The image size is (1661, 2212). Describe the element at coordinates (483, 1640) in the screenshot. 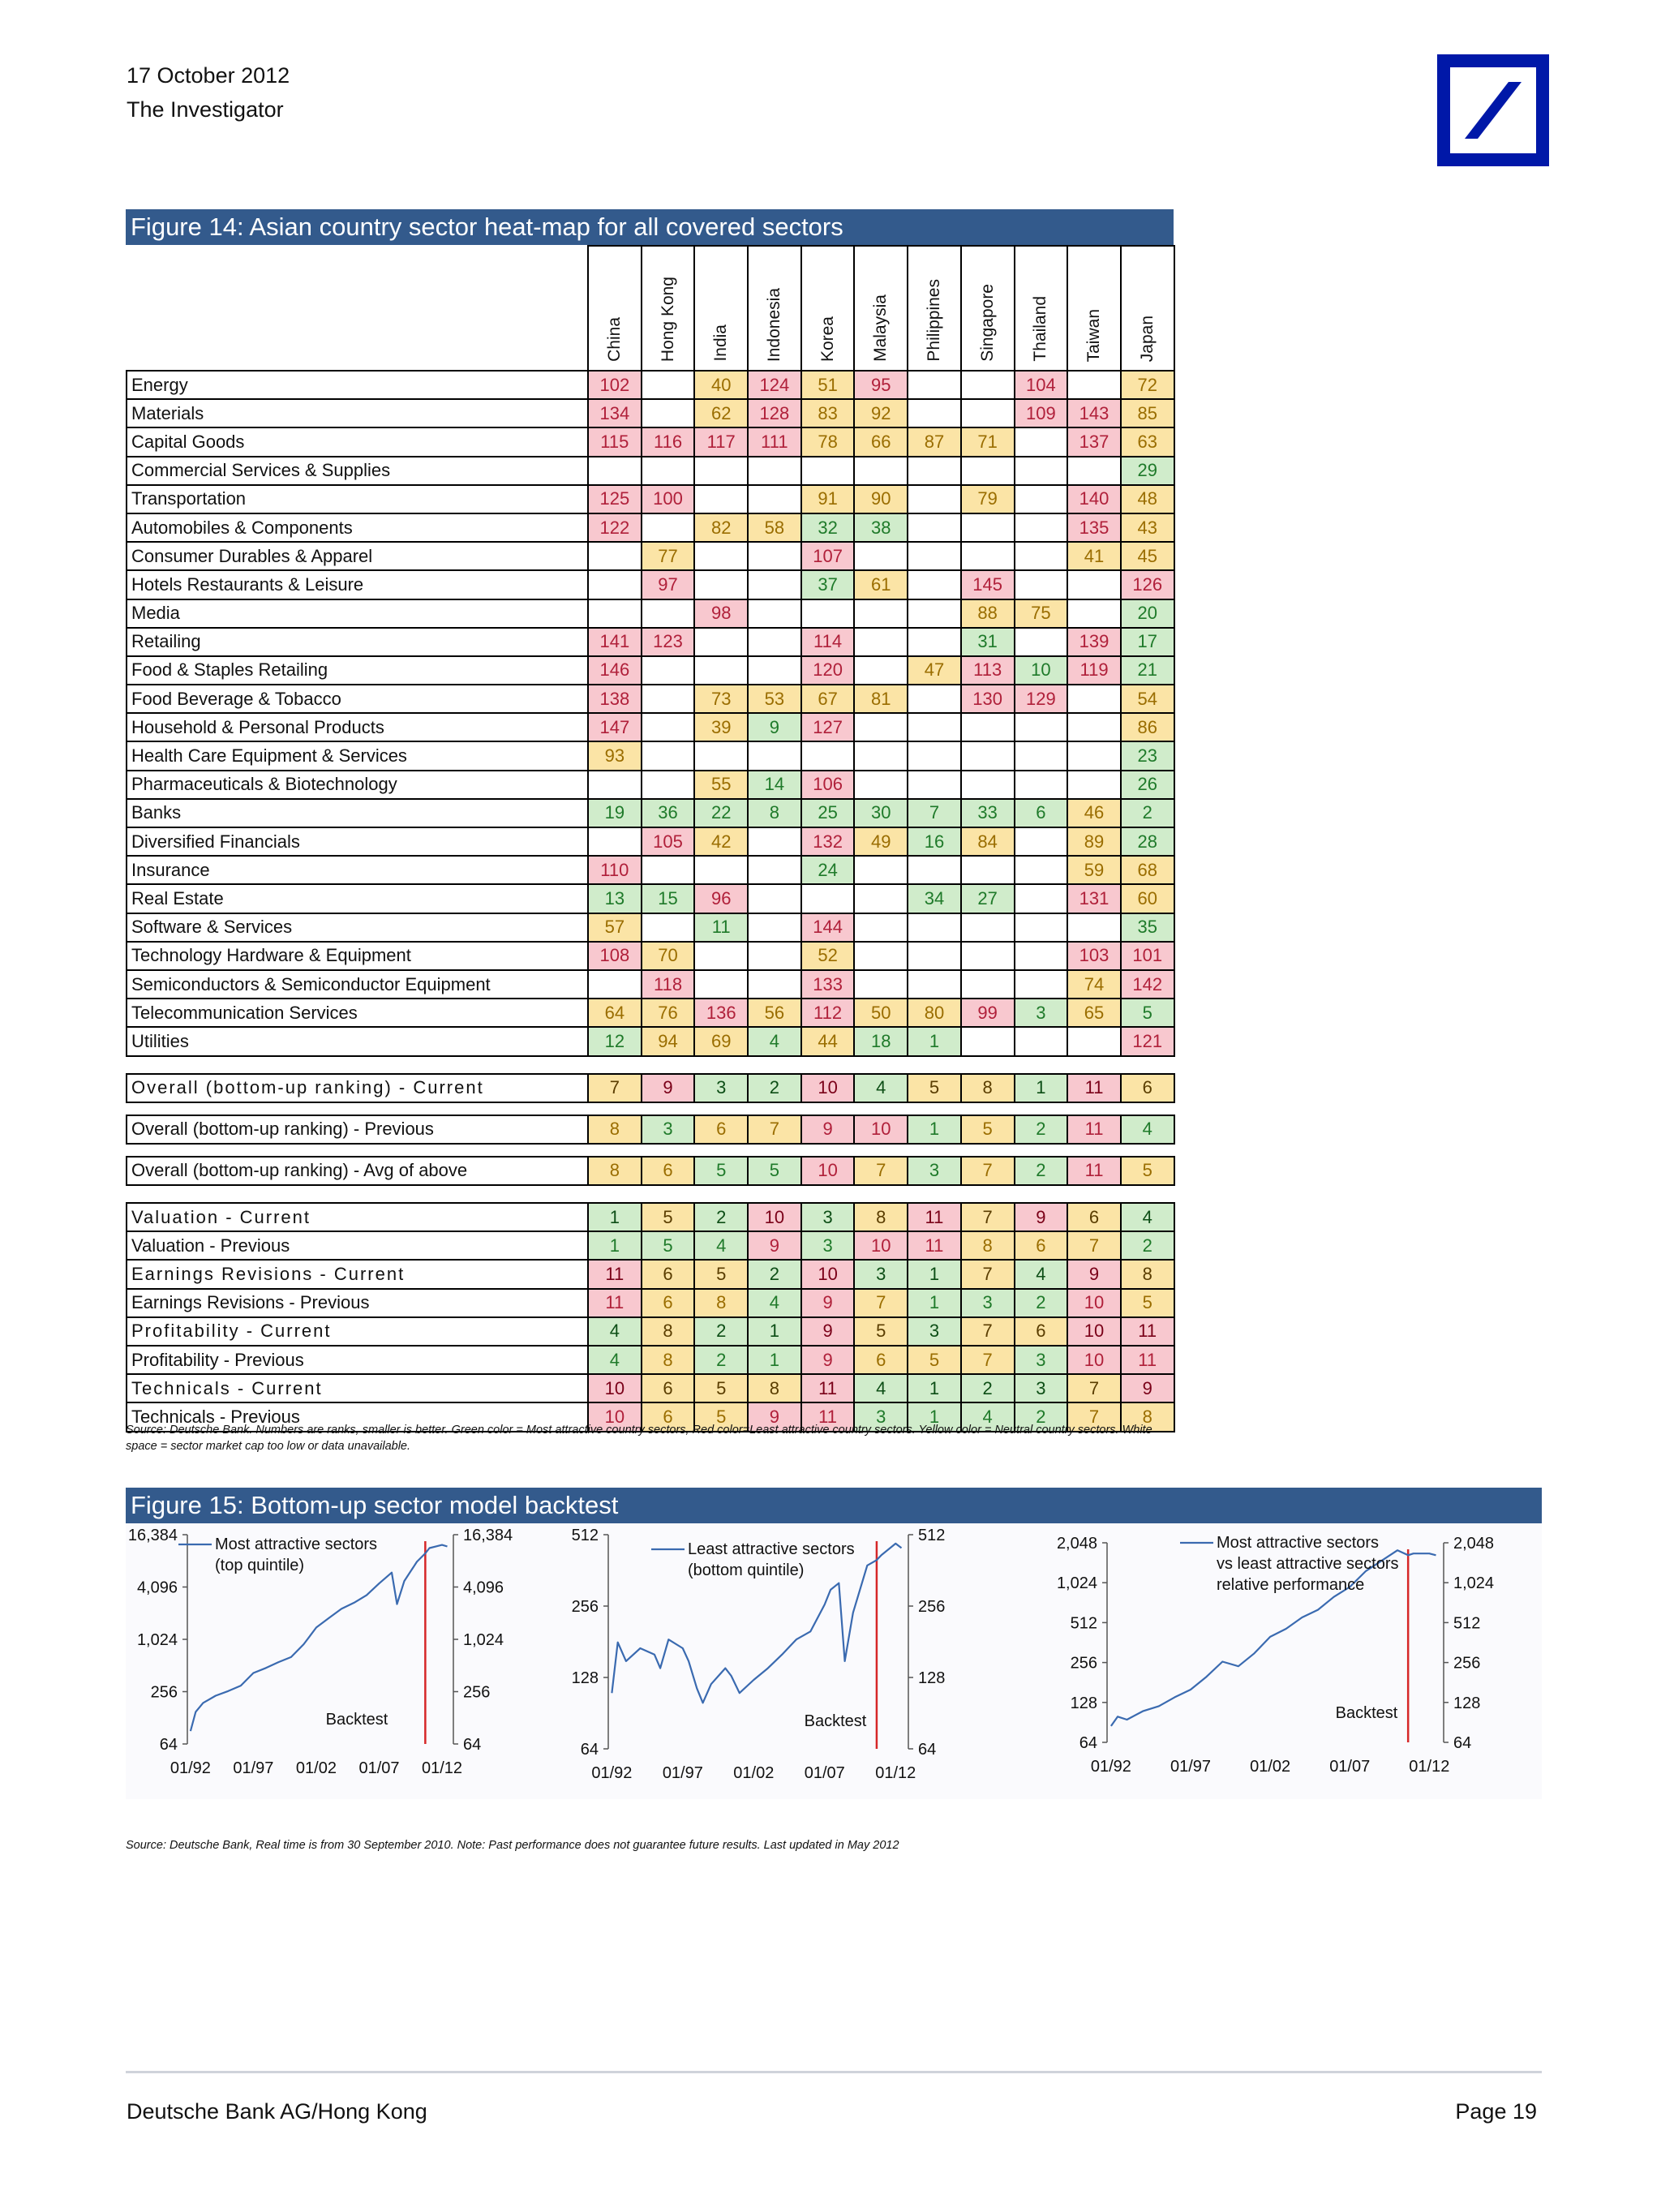

I see `y-tick-label-right: 1,024` at that location.